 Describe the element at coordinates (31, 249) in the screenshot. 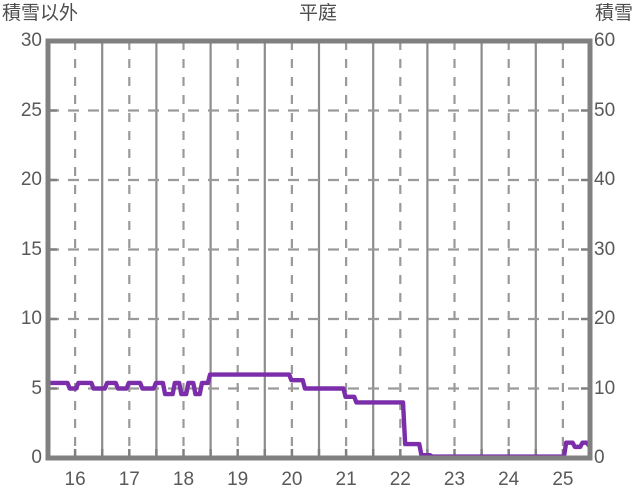

I see `left-tick-label: 15` at that location.